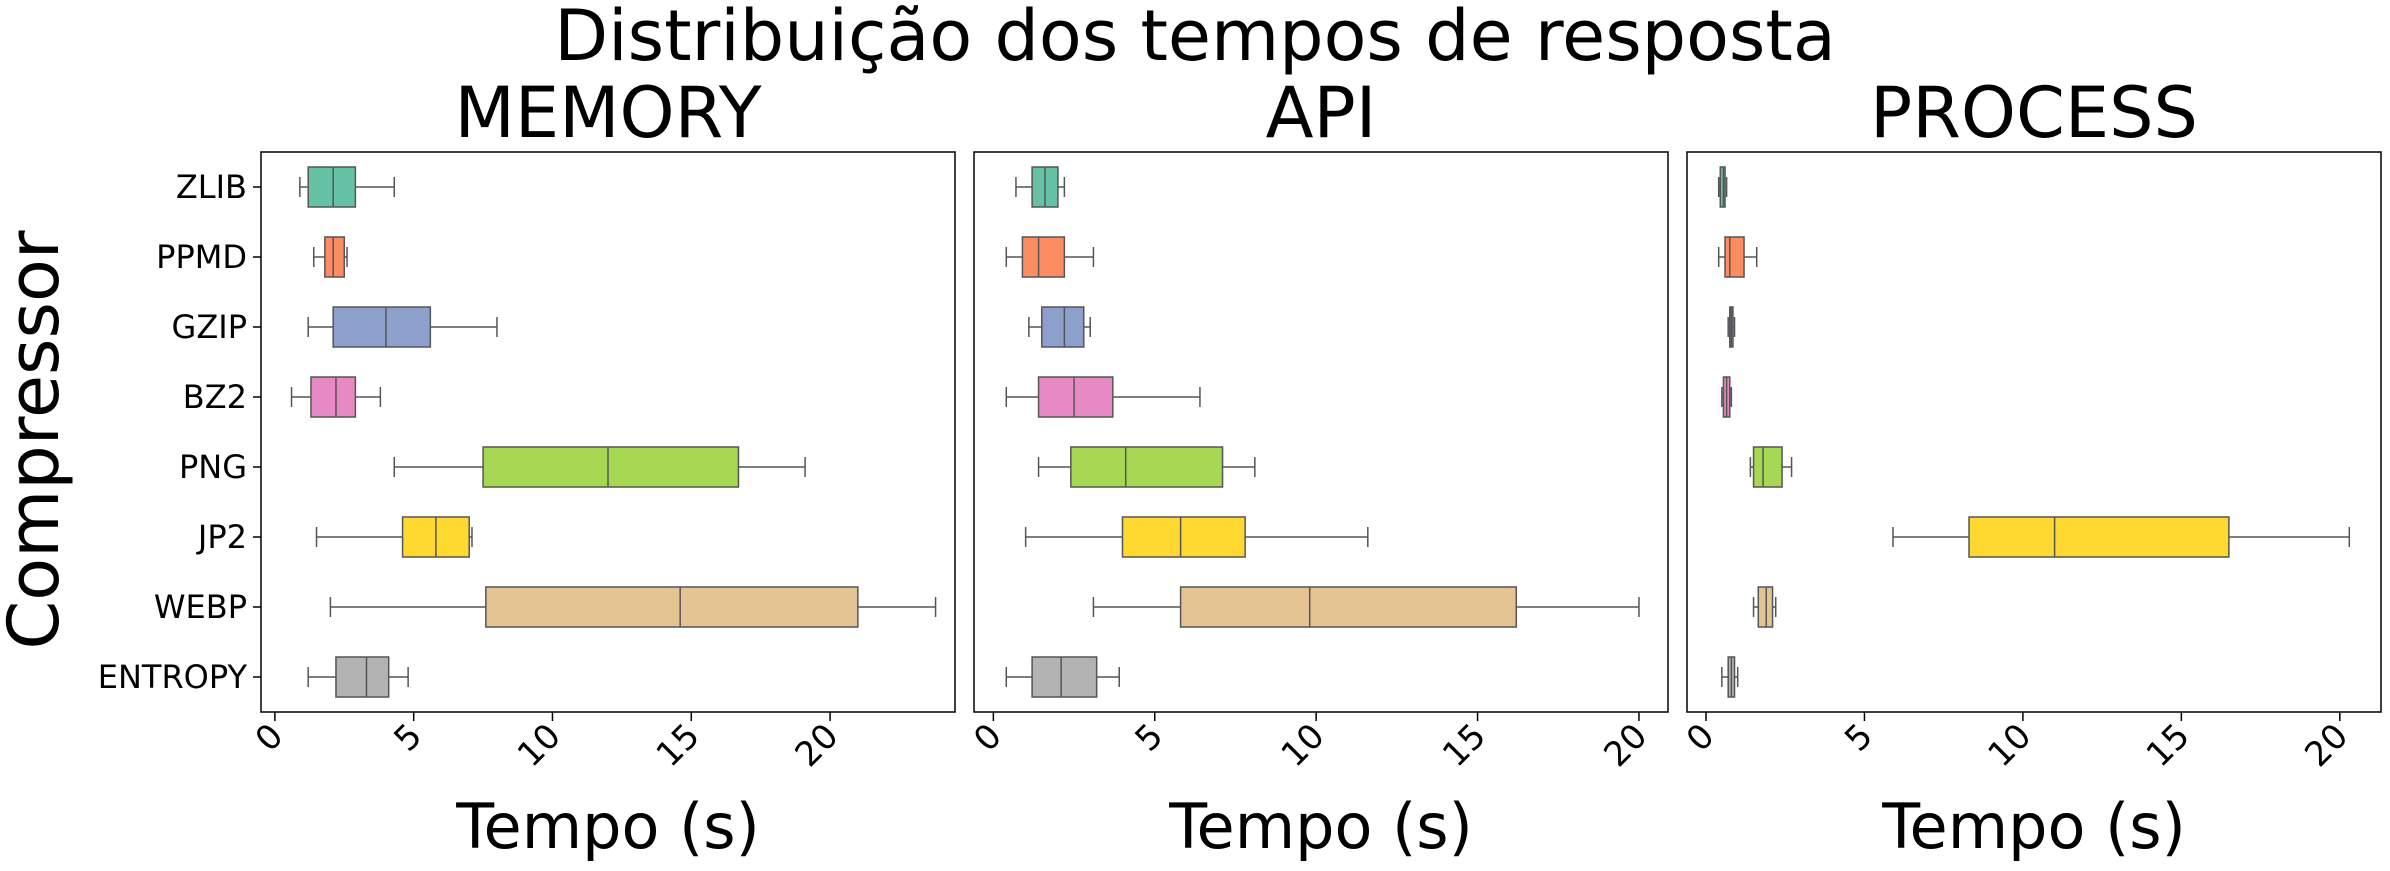 The image size is (2390, 871). I want to click on y-axis-label: Compressor, so click(37, 439).